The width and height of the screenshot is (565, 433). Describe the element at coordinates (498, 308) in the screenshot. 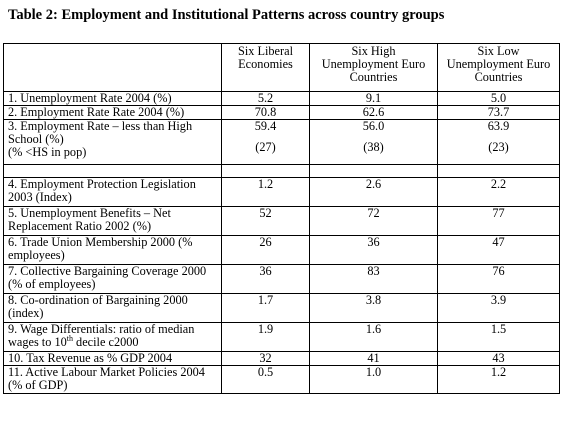

I see `cell-value: 3.9` at that location.